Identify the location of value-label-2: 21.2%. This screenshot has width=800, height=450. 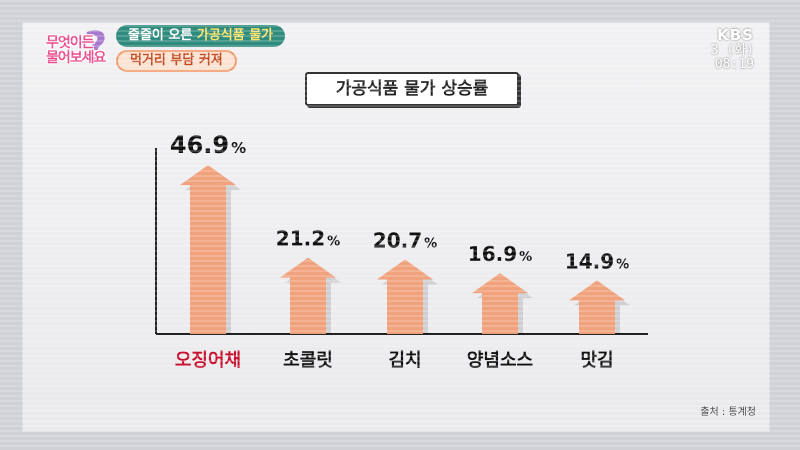
(308, 239).